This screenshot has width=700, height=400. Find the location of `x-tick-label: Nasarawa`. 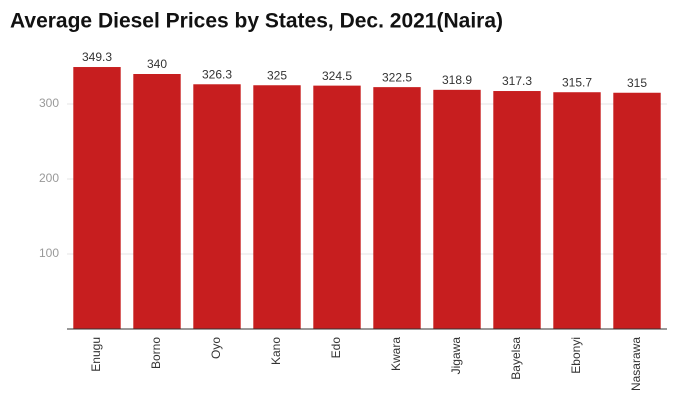

x-tick-label: Nasarawa is located at coordinates (636, 364).